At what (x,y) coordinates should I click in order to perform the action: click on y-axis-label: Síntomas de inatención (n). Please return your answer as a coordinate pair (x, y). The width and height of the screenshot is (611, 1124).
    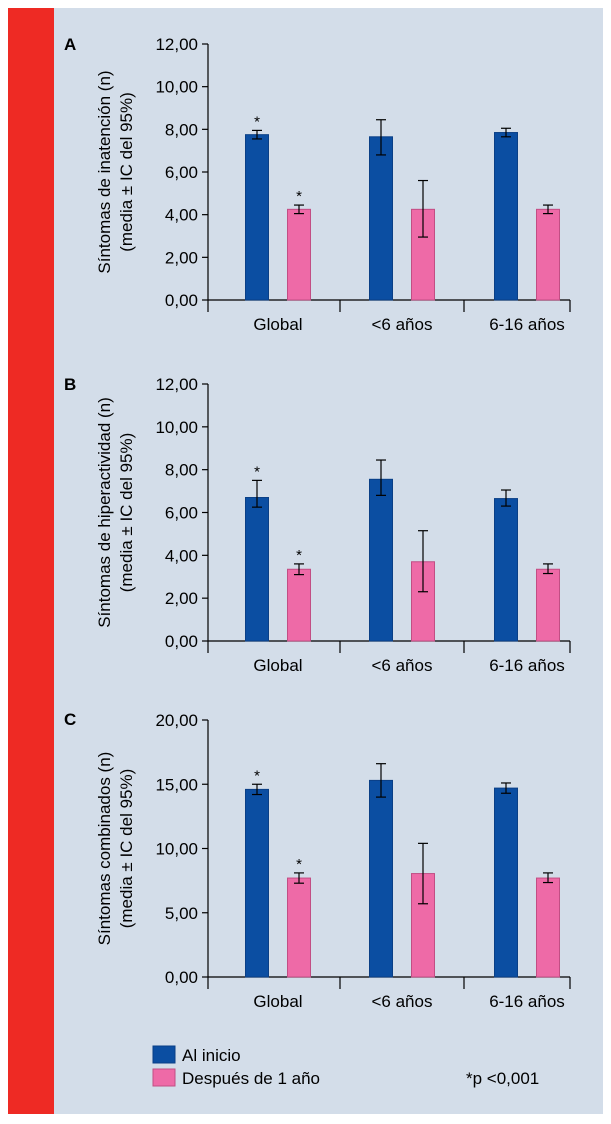
    Looking at the image, I should click on (104, 171).